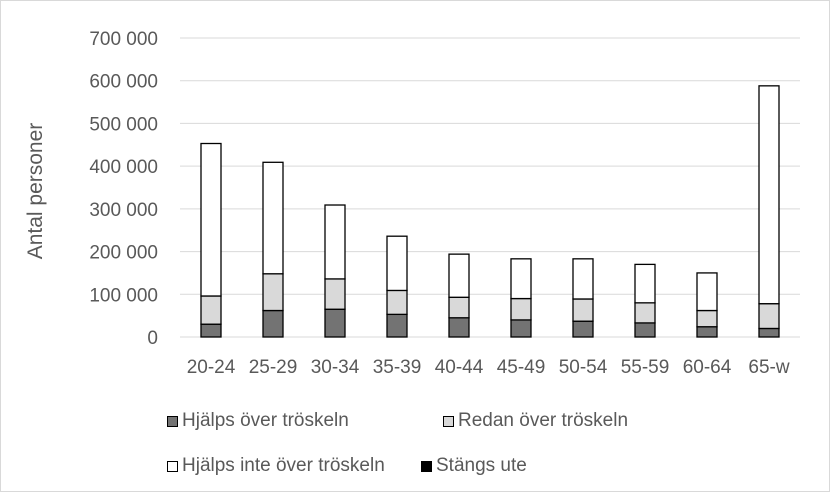 Image resolution: width=832 pixels, height=494 pixels. Describe the element at coordinates (211, 367) in the screenshot. I see `x-tick-label: 20-24` at that location.